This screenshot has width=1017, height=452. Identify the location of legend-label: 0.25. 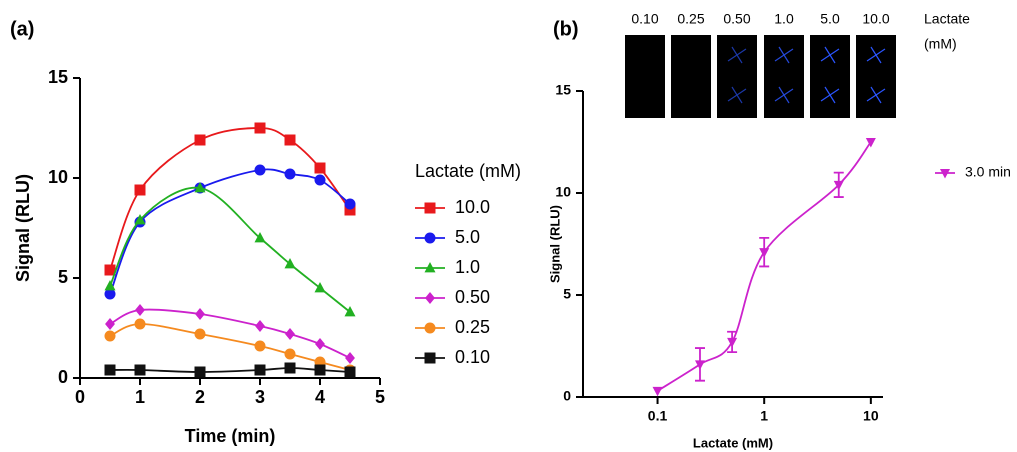
(472, 327).